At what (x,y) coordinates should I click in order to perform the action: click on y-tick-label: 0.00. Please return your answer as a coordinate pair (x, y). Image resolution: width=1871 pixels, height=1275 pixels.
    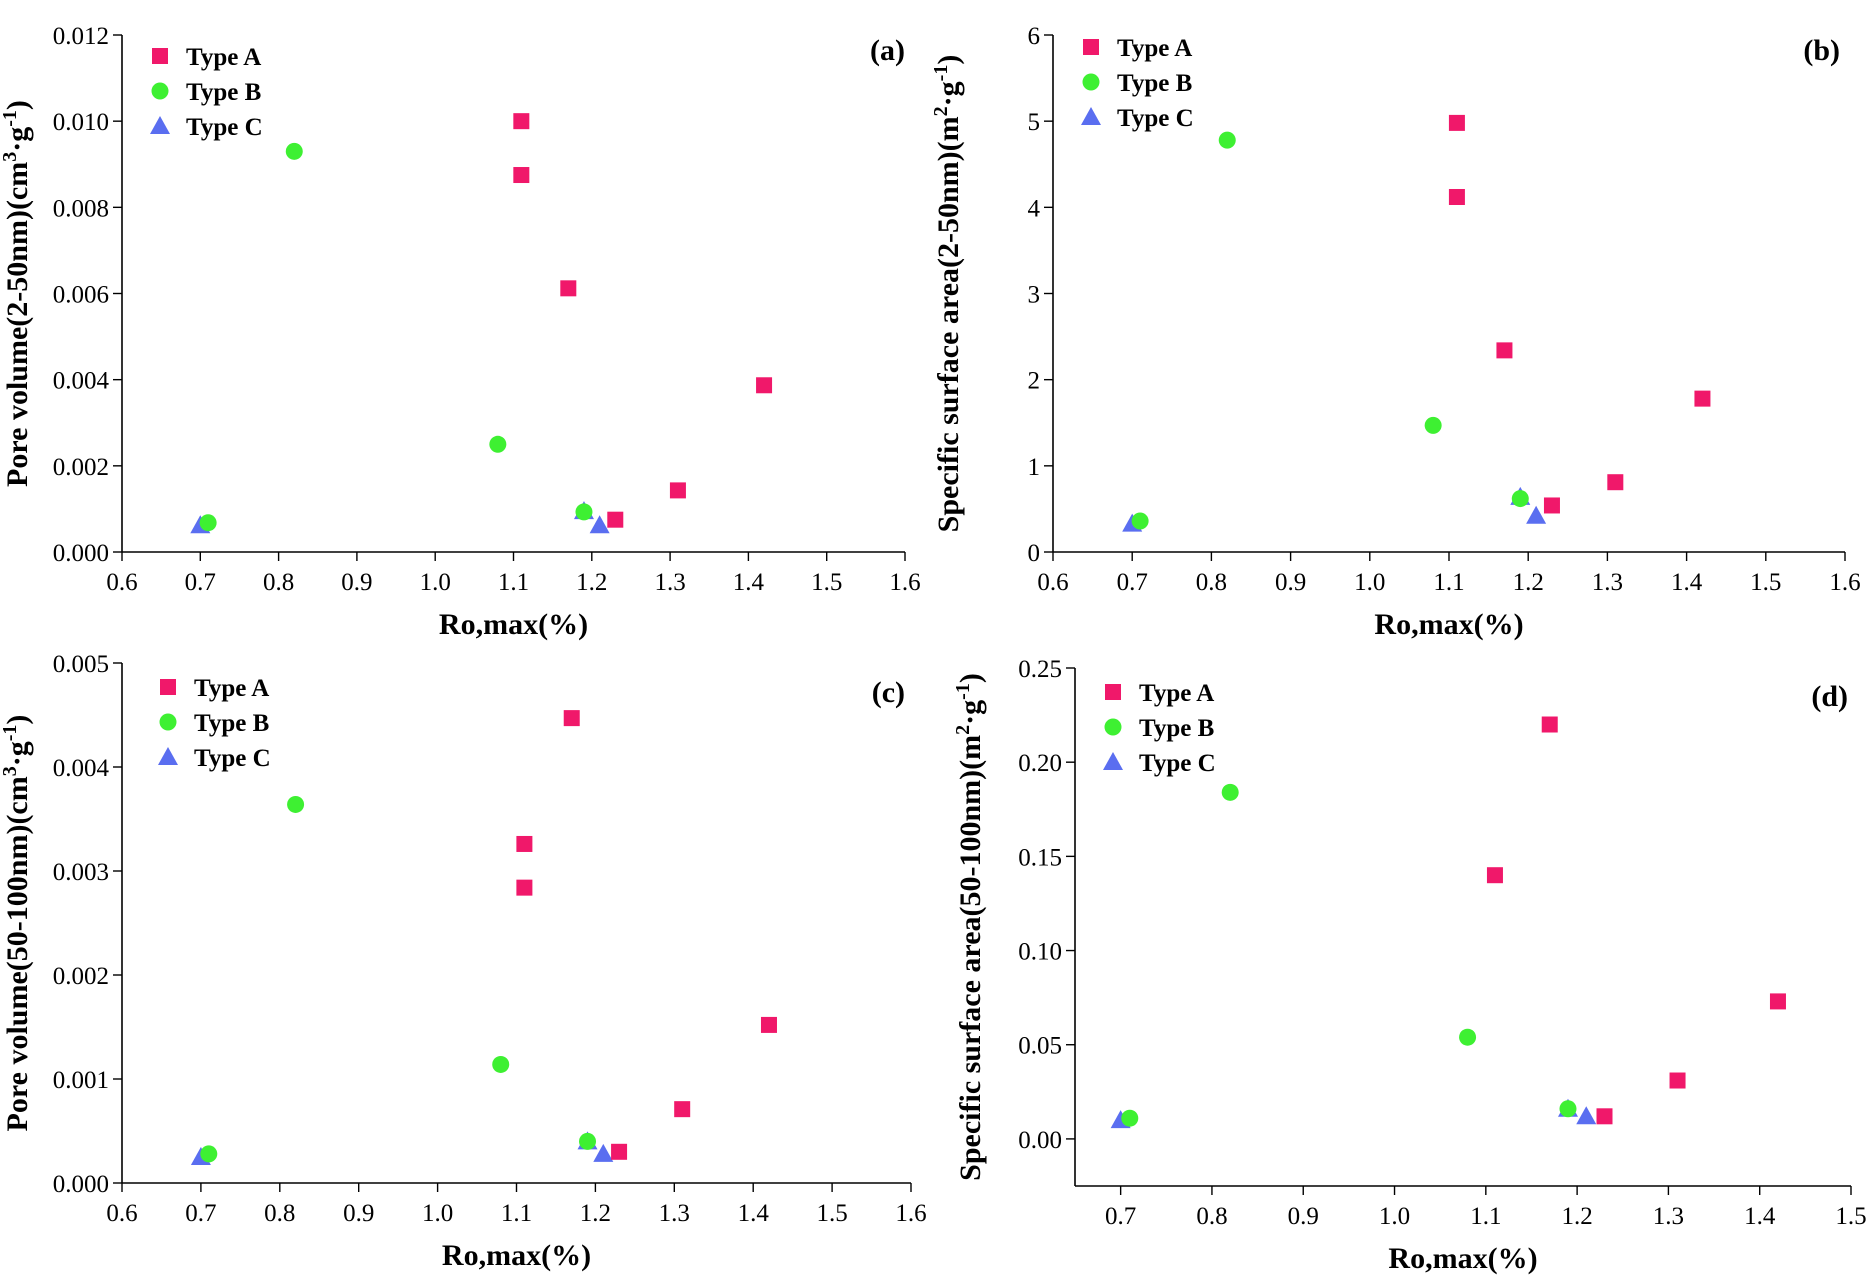
    Looking at the image, I should click on (1040, 1140).